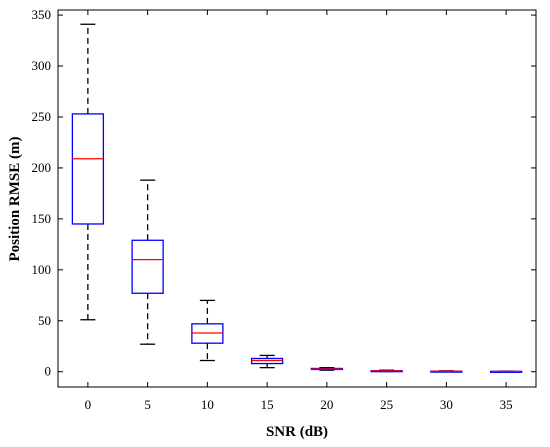 This screenshot has width=550, height=447. I want to click on y-tick-label: 350, so click(42, 14).